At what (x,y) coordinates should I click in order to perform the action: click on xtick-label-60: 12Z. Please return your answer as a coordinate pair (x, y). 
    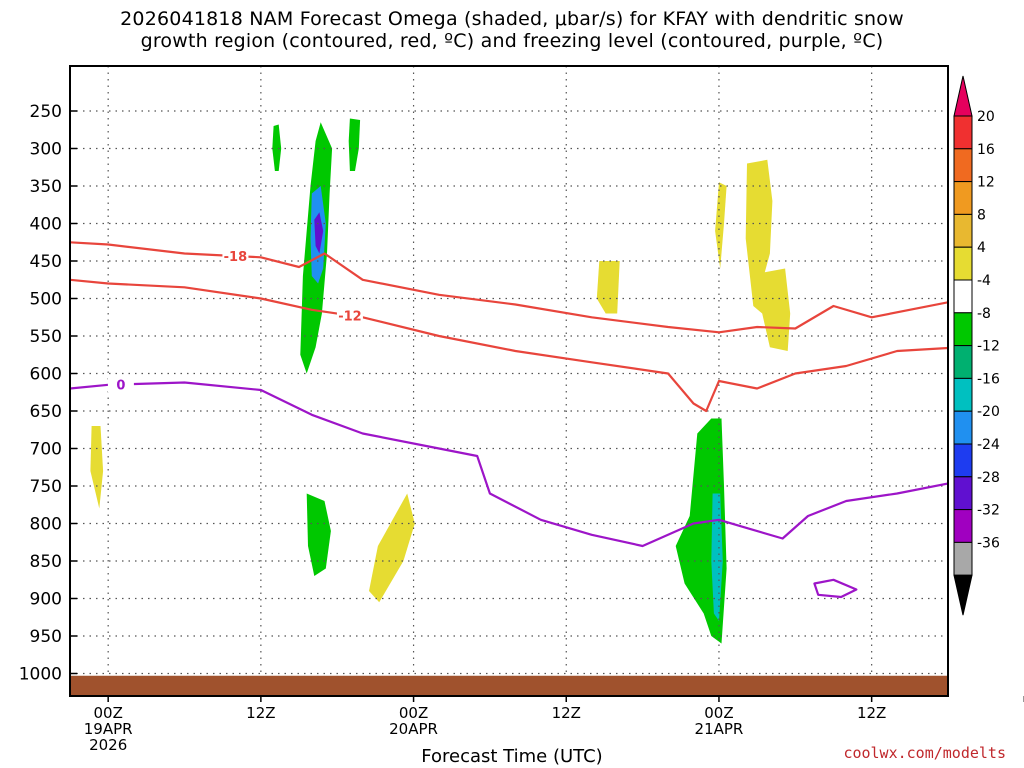
    Looking at the image, I should click on (871, 713).